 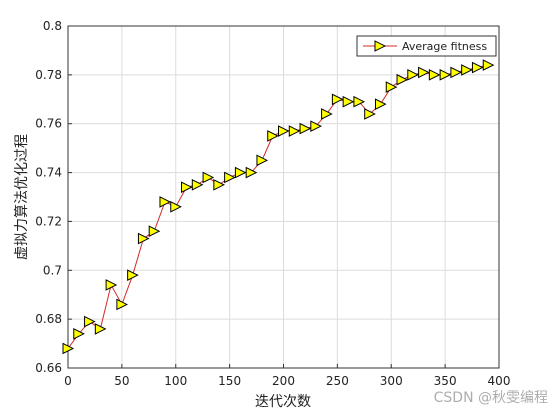 I want to click on y-tick-label: 0.66, so click(x=48, y=368).